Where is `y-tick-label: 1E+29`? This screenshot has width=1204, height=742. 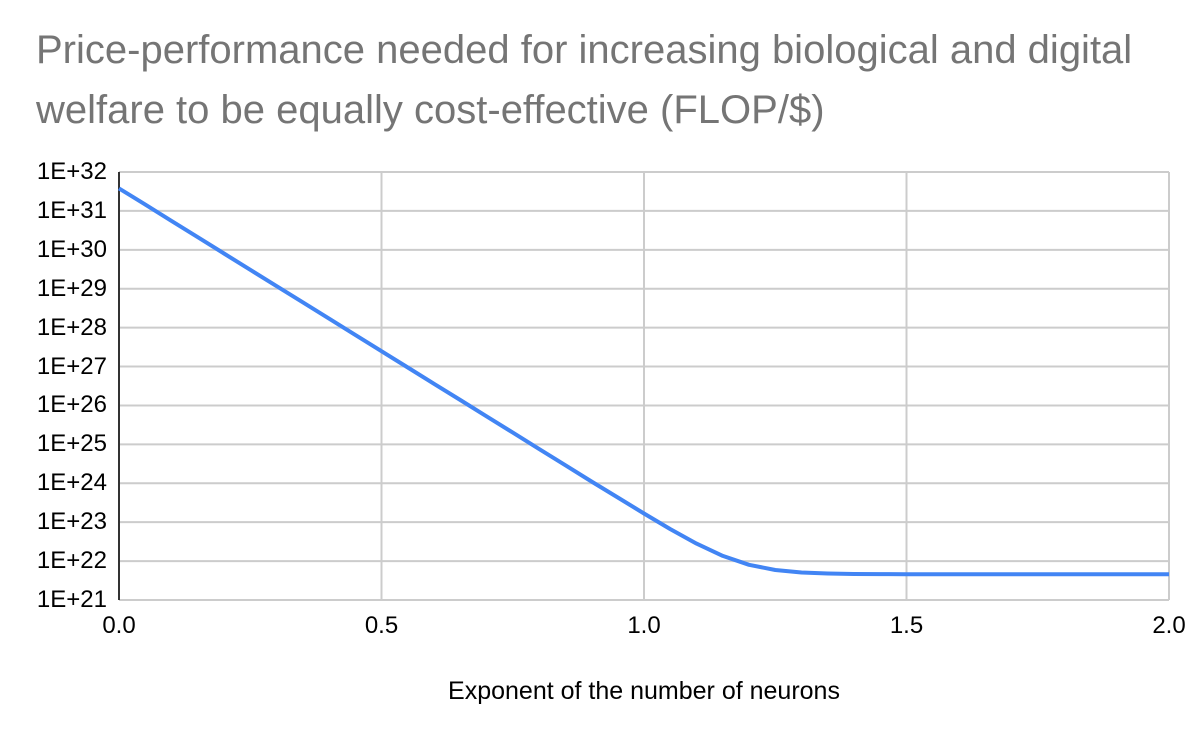 y-tick-label: 1E+29 is located at coordinates (71, 288).